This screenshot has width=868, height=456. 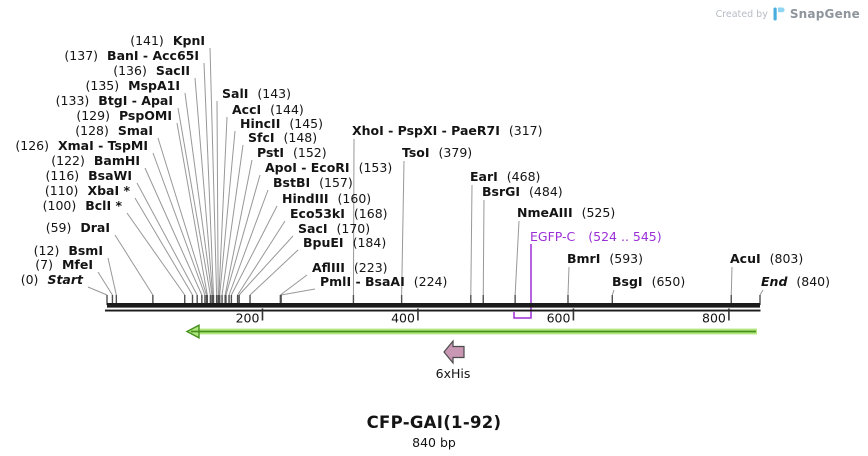 What do you see at coordinates (167, 40) in the screenshot?
I see `site-label-KpnI: (141) KpnI` at bounding box center [167, 40].